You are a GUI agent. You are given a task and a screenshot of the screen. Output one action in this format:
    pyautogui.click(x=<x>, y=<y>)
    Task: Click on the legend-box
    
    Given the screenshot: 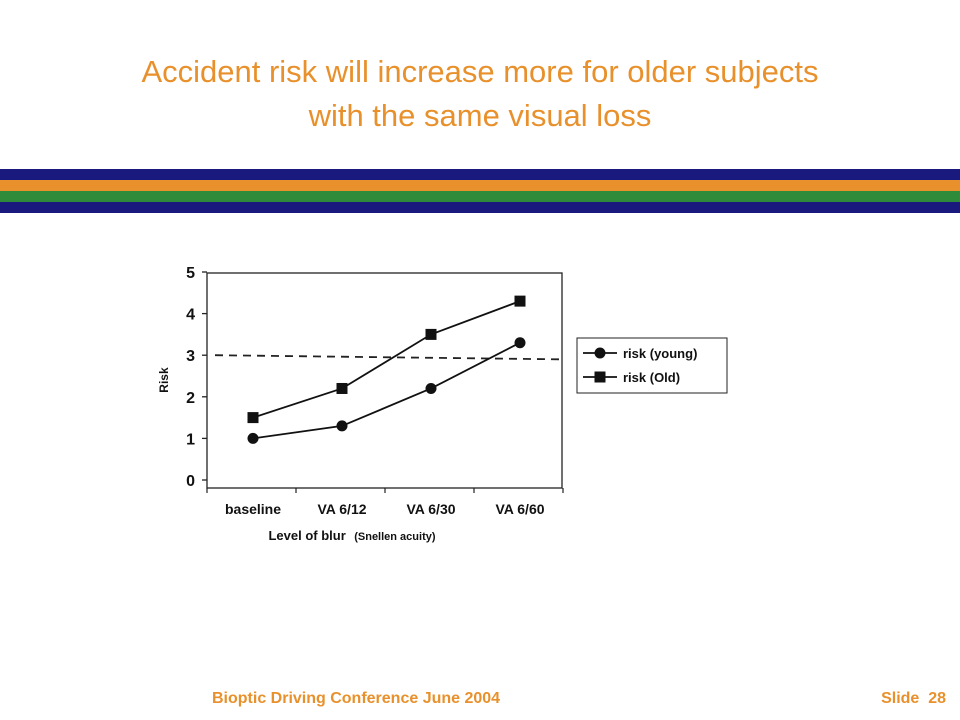 What is the action you would take?
    pyautogui.click(x=652, y=365)
    